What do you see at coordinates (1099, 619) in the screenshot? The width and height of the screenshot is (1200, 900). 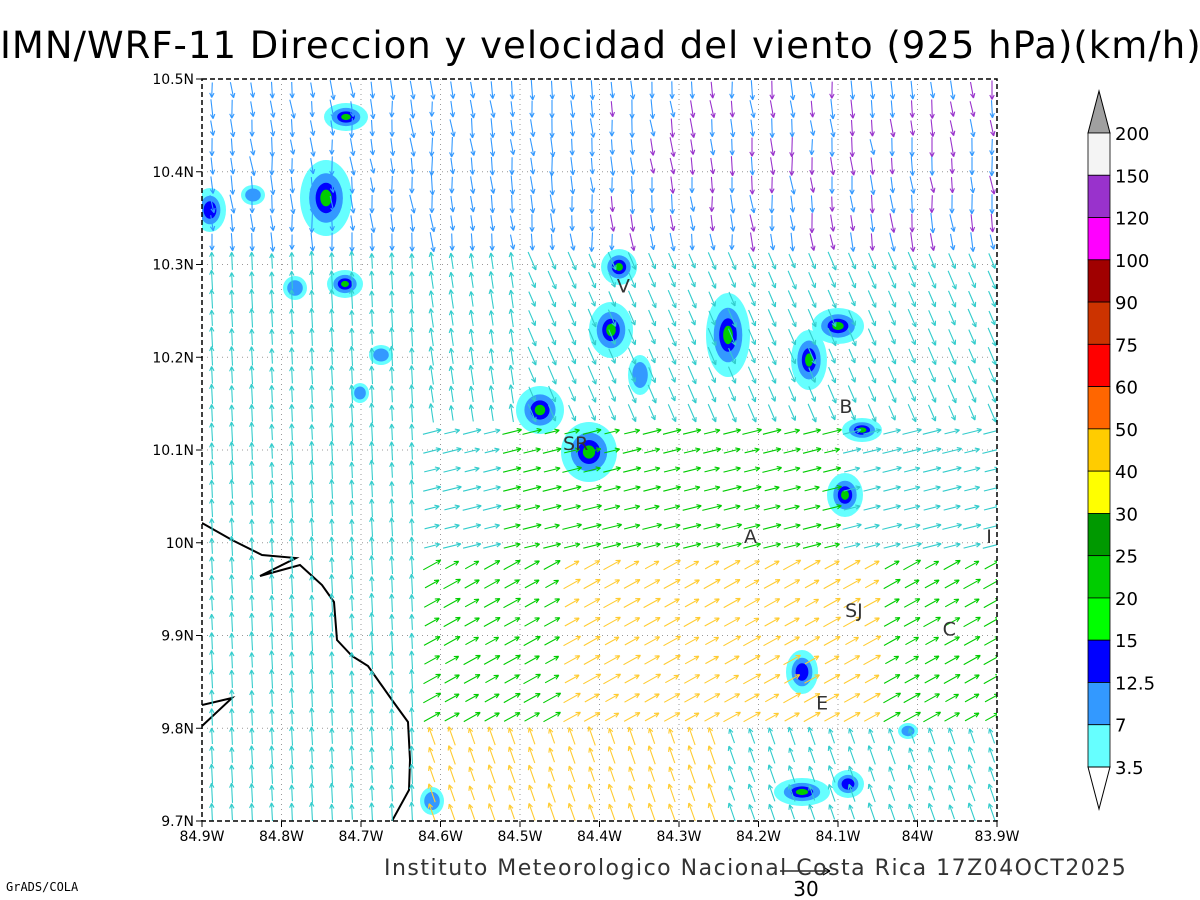 I see `legend-swatch` at bounding box center [1099, 619].